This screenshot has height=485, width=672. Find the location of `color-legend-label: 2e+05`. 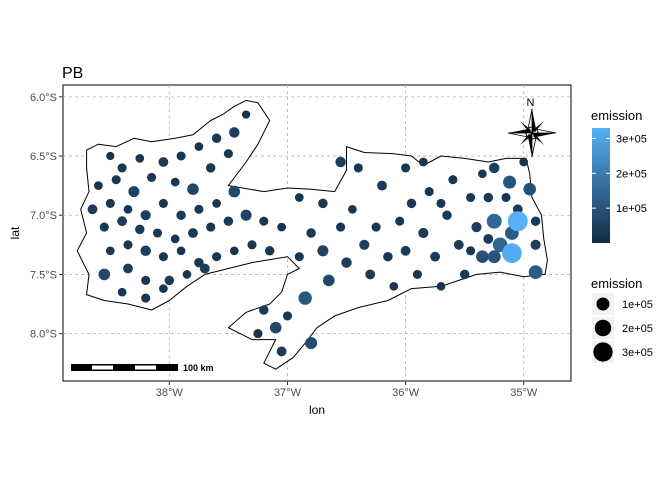

color-legend-label: 2e+05 is located at coordinates (631, 174).